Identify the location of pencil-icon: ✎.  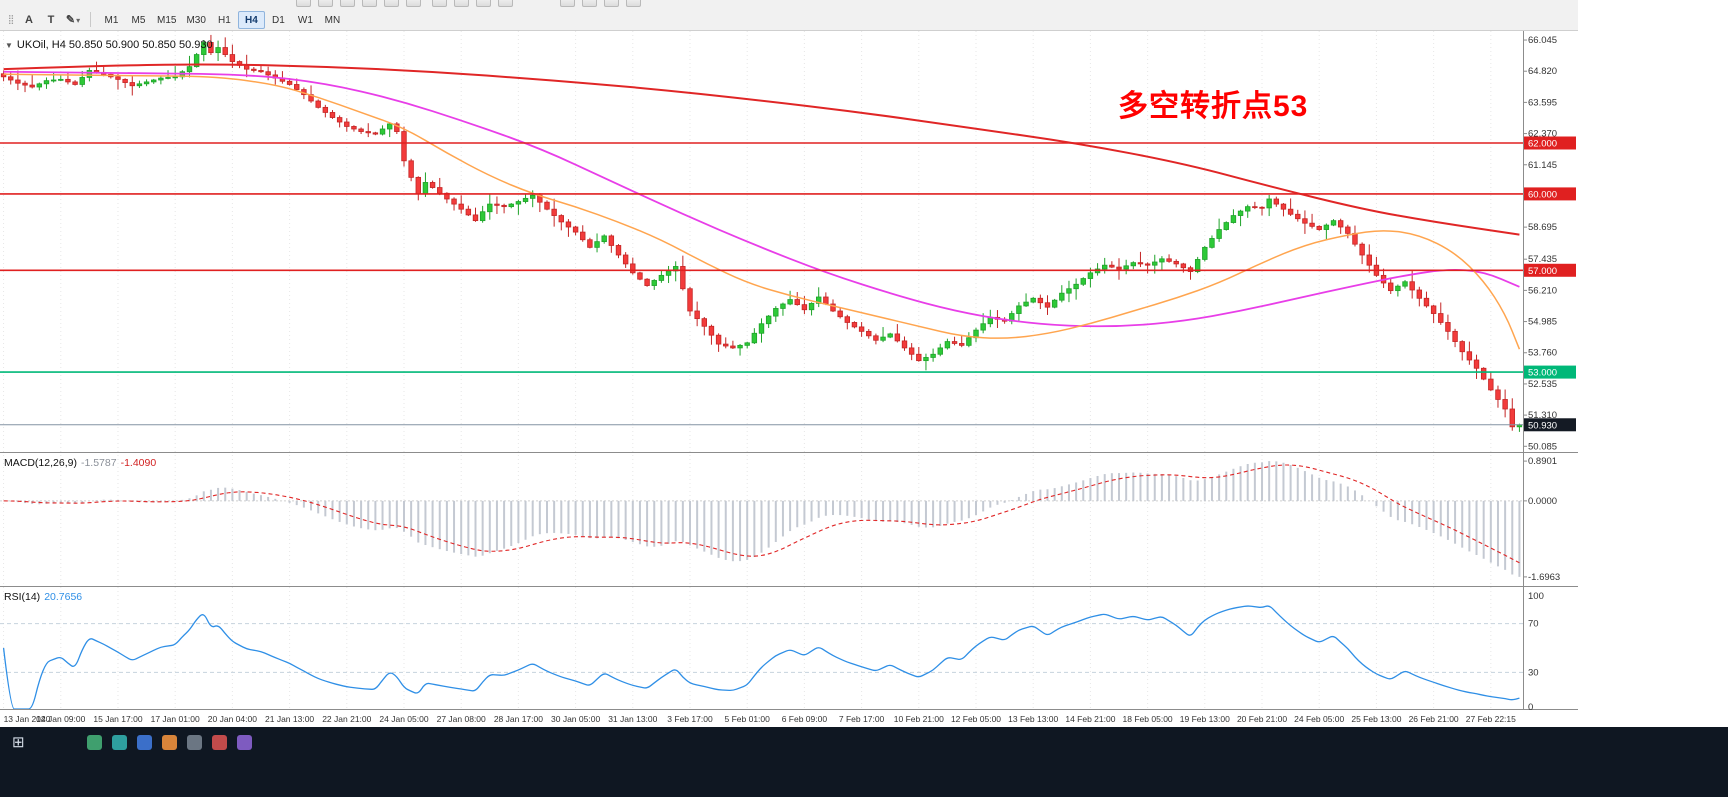
(70, 20).